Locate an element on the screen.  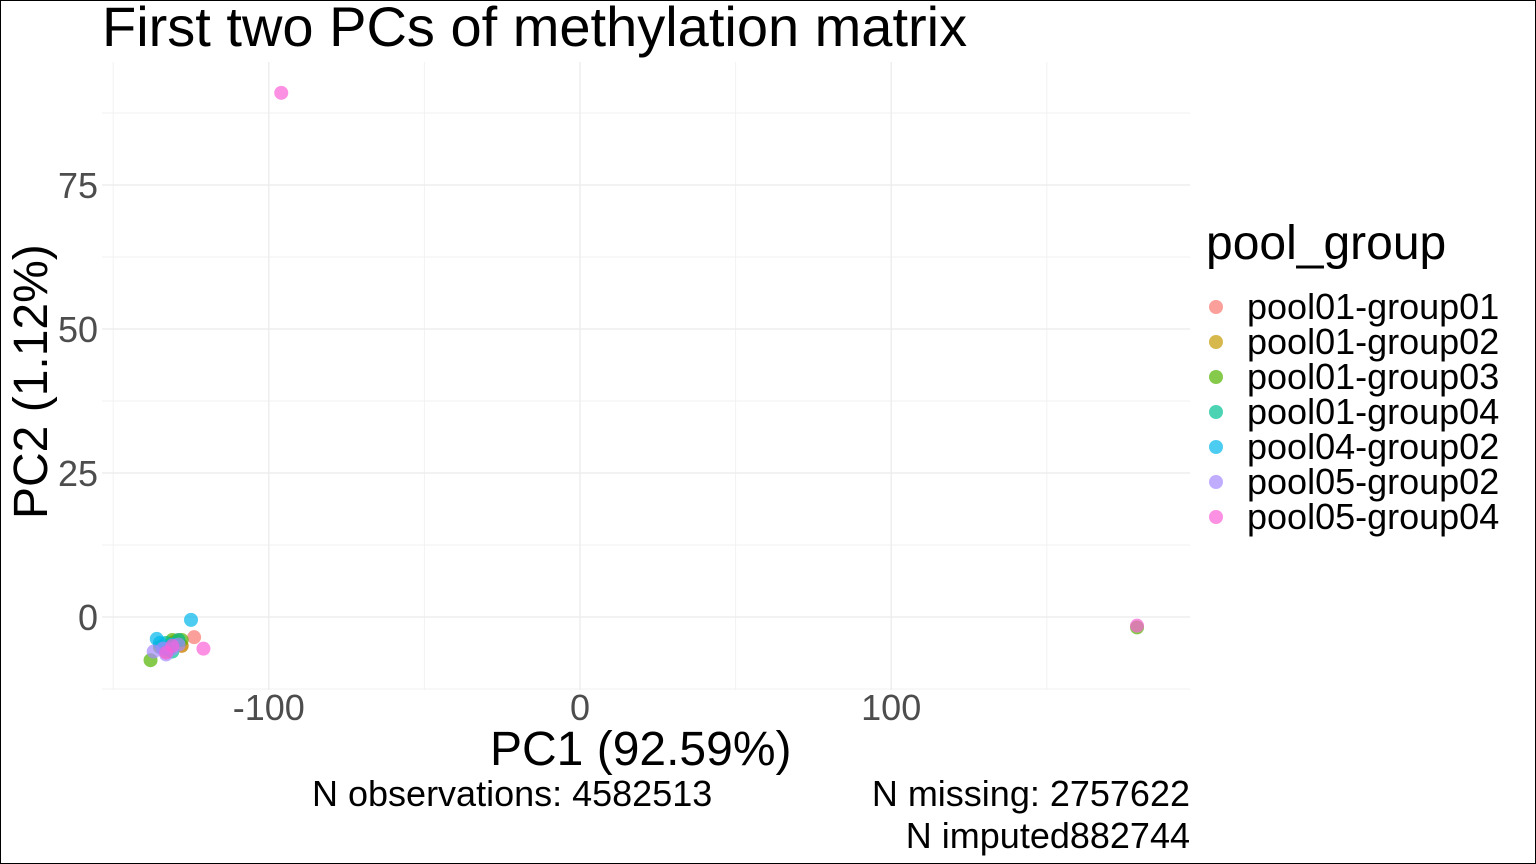
legend-label: pool01-group02 is located at coordinates (1373, 341).